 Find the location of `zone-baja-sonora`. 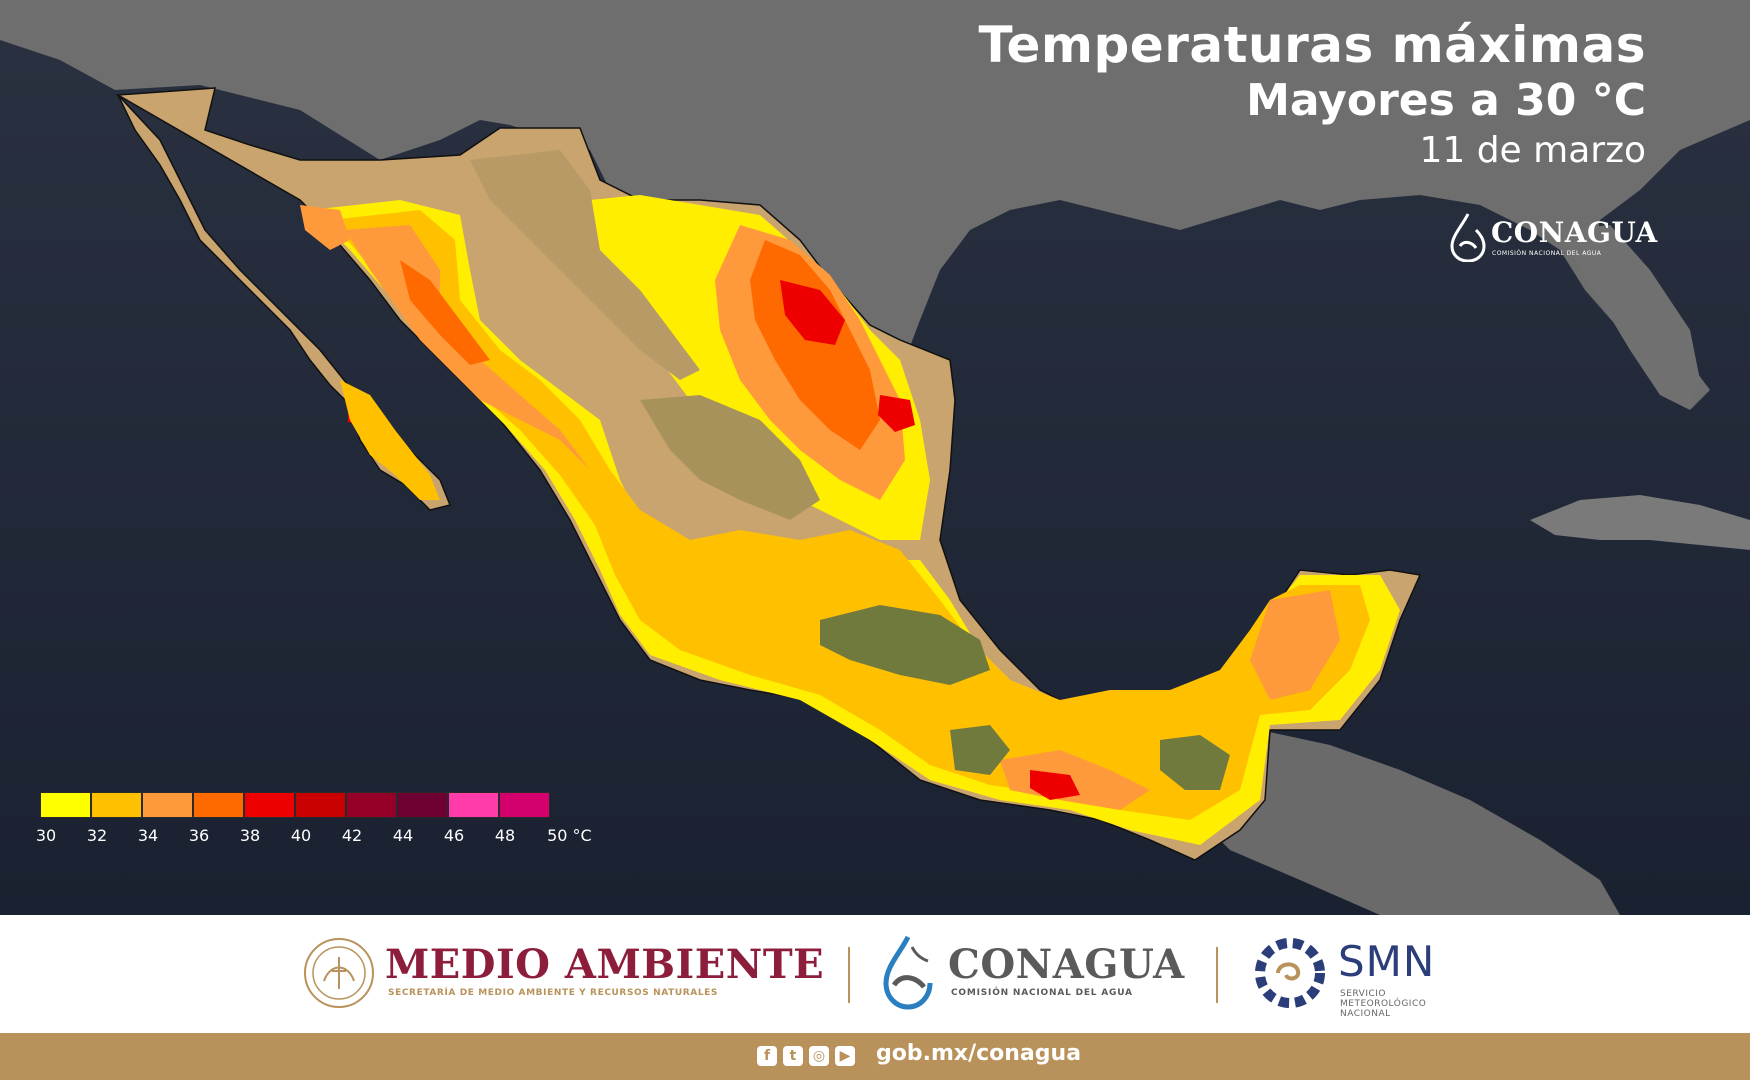

zone-baja-sonora is located at coordinates (325, 227).